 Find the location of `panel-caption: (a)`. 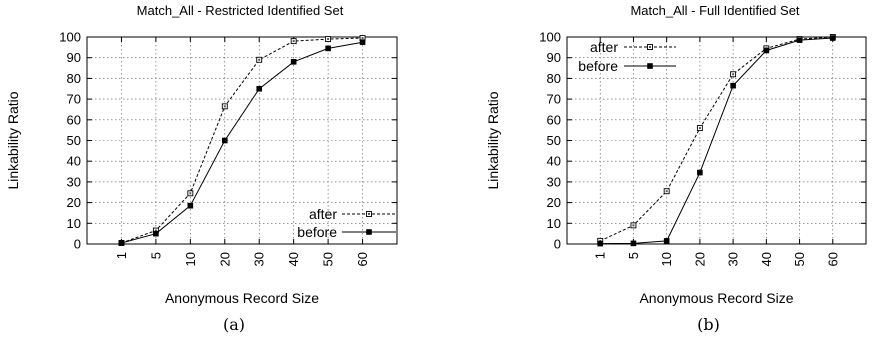

panel-caption: (a) is located at coordinates (234, 324).